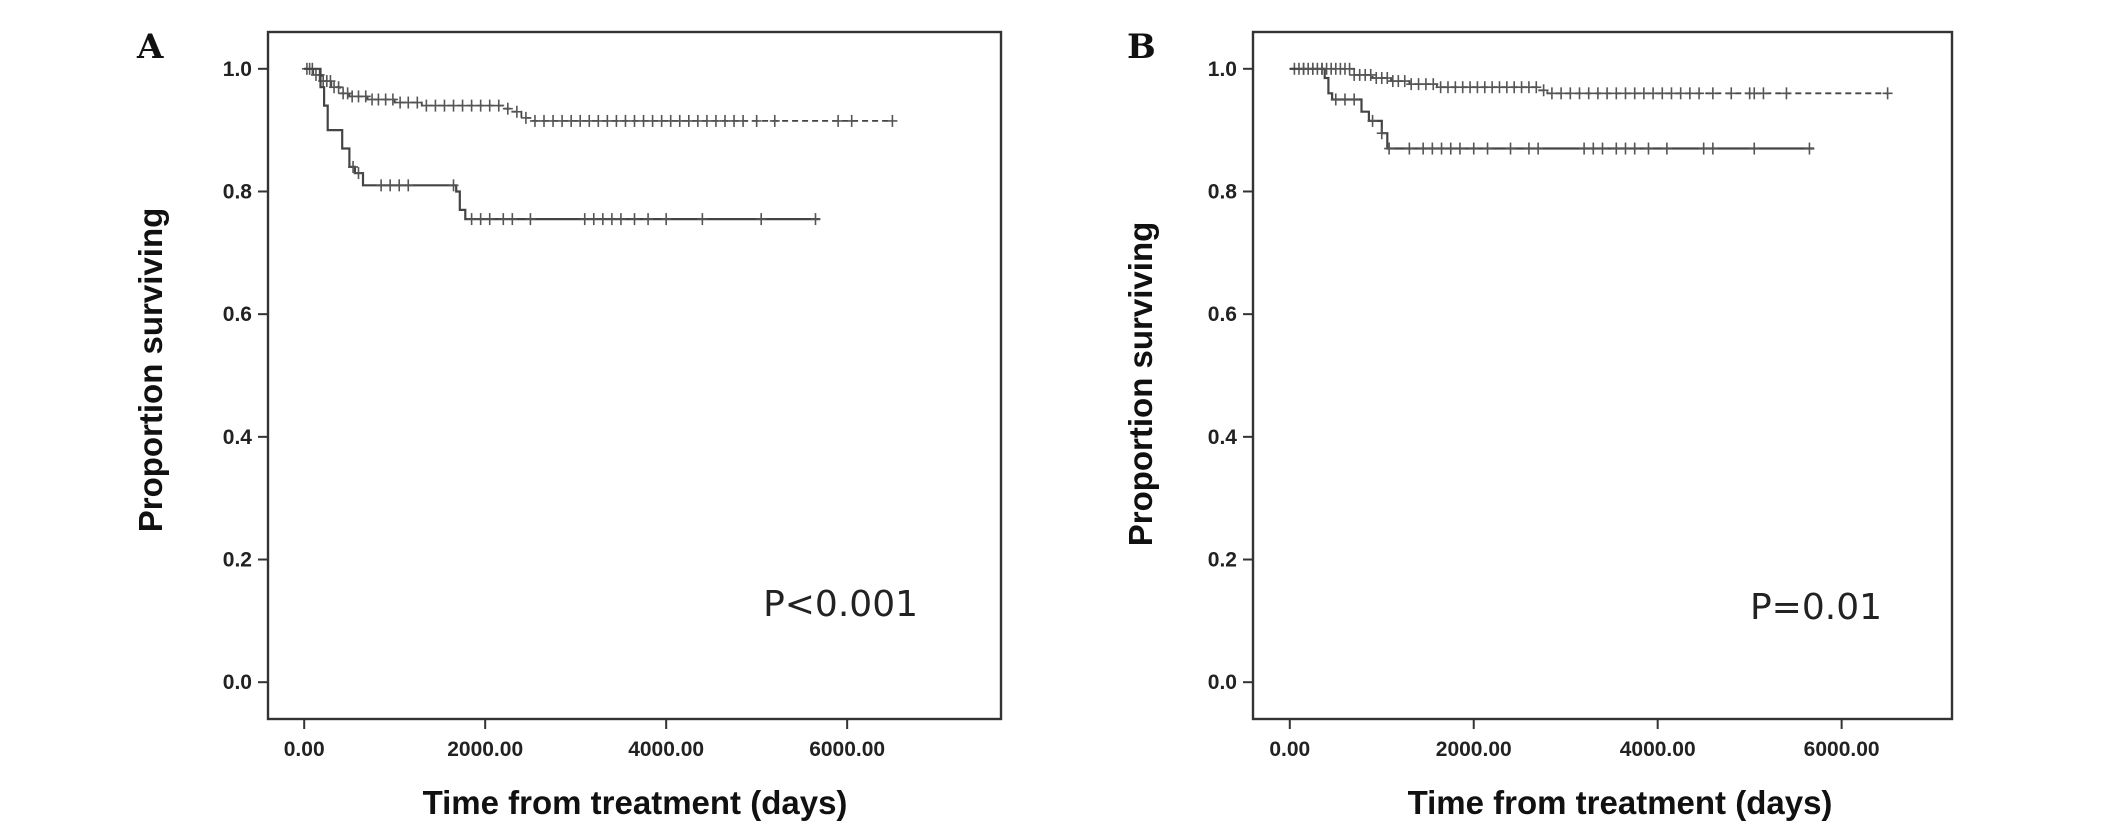 The height and width of the screenshot is (836, 2126). Describe the element at coordinates (1289, 749) in the screenshot. I see `x-tick-label: 0.00` at that location.